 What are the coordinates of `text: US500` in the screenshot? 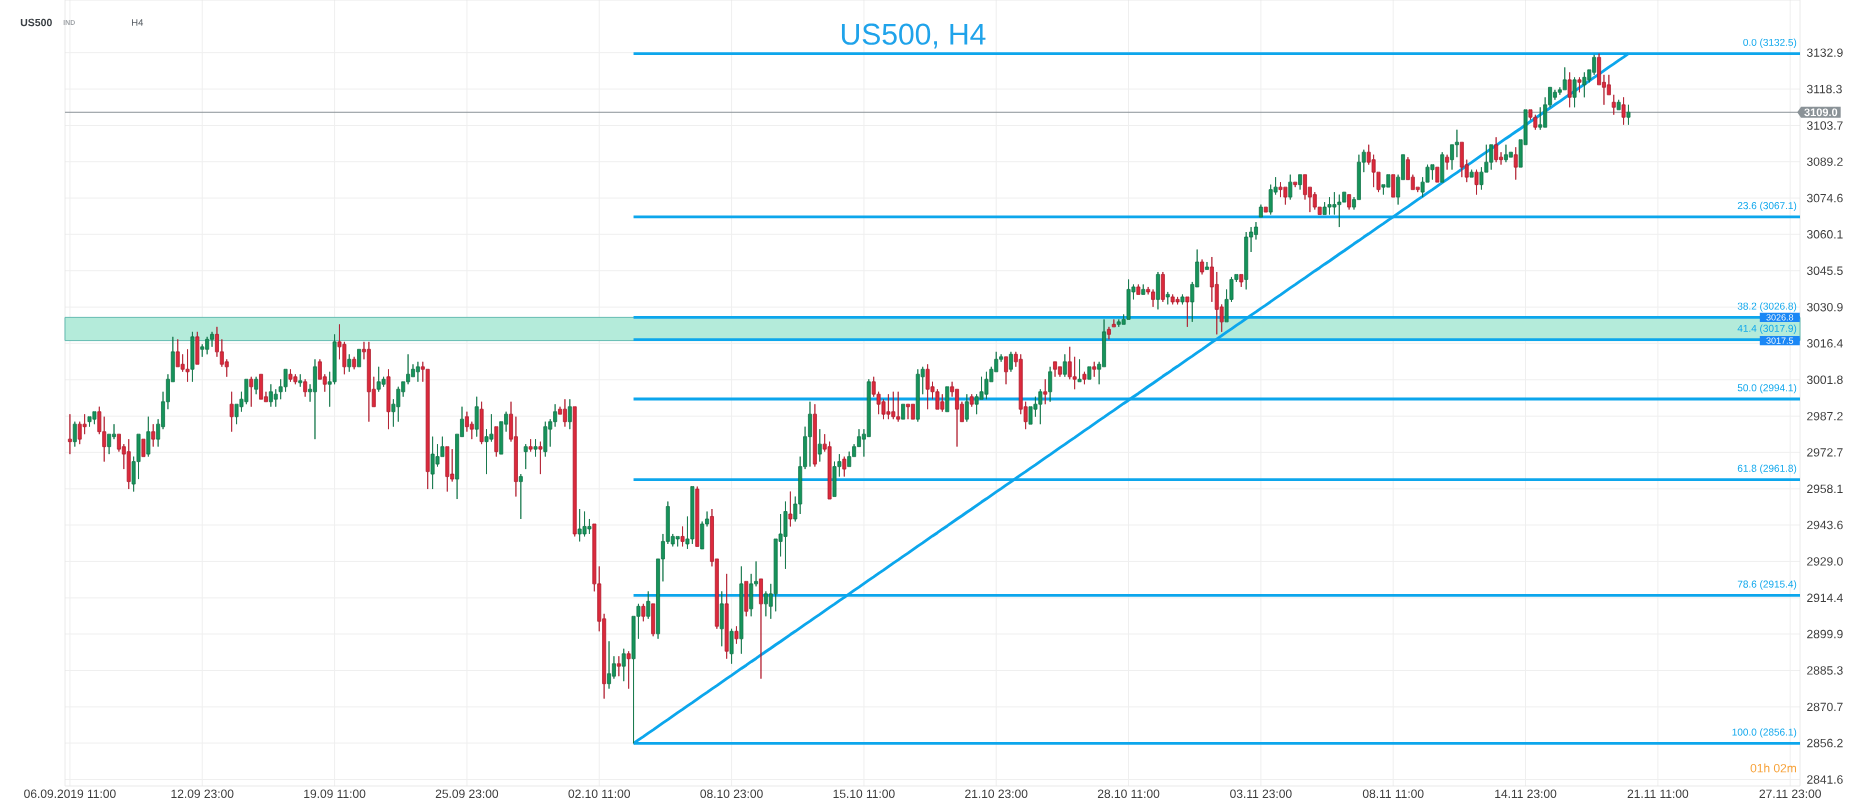 It's located at (36, 22).